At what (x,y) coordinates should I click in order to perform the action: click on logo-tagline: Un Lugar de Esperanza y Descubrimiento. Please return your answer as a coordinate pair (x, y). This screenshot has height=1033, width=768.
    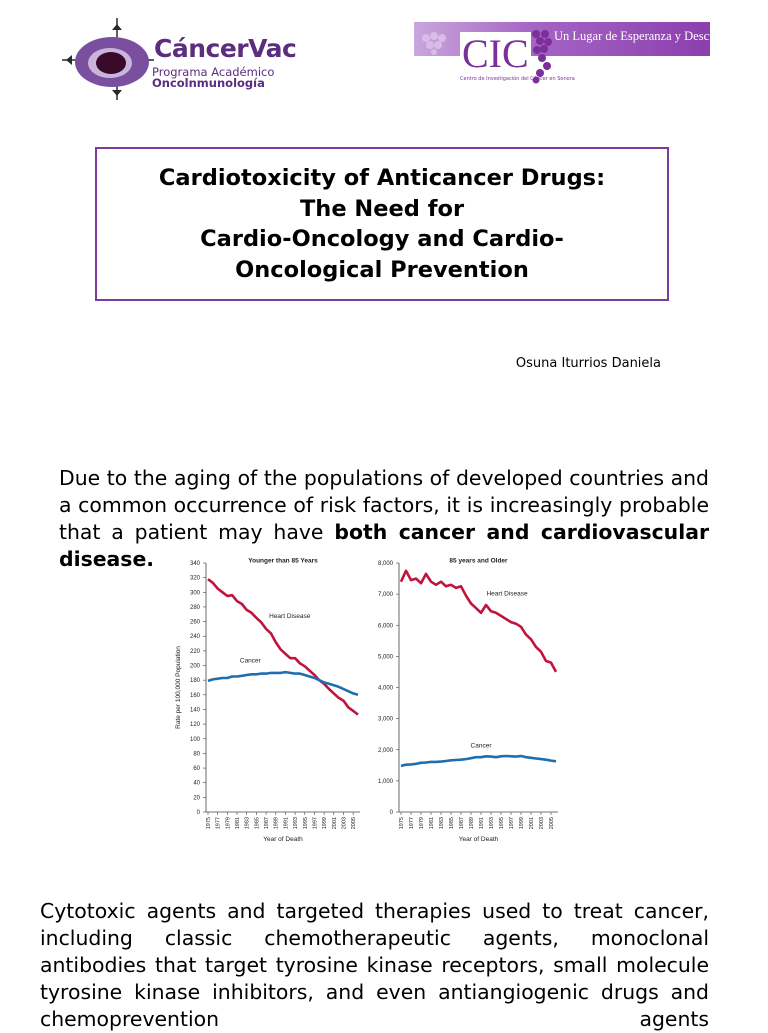
    Looking at the image, I should click on (659, 36).